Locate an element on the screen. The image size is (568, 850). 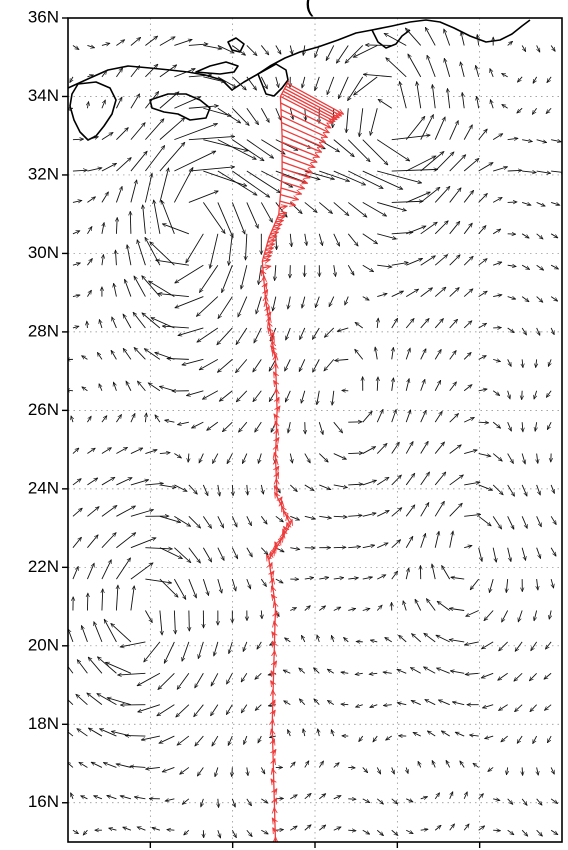
lat-tick-label: 34N is located at coordinates (43, 95).